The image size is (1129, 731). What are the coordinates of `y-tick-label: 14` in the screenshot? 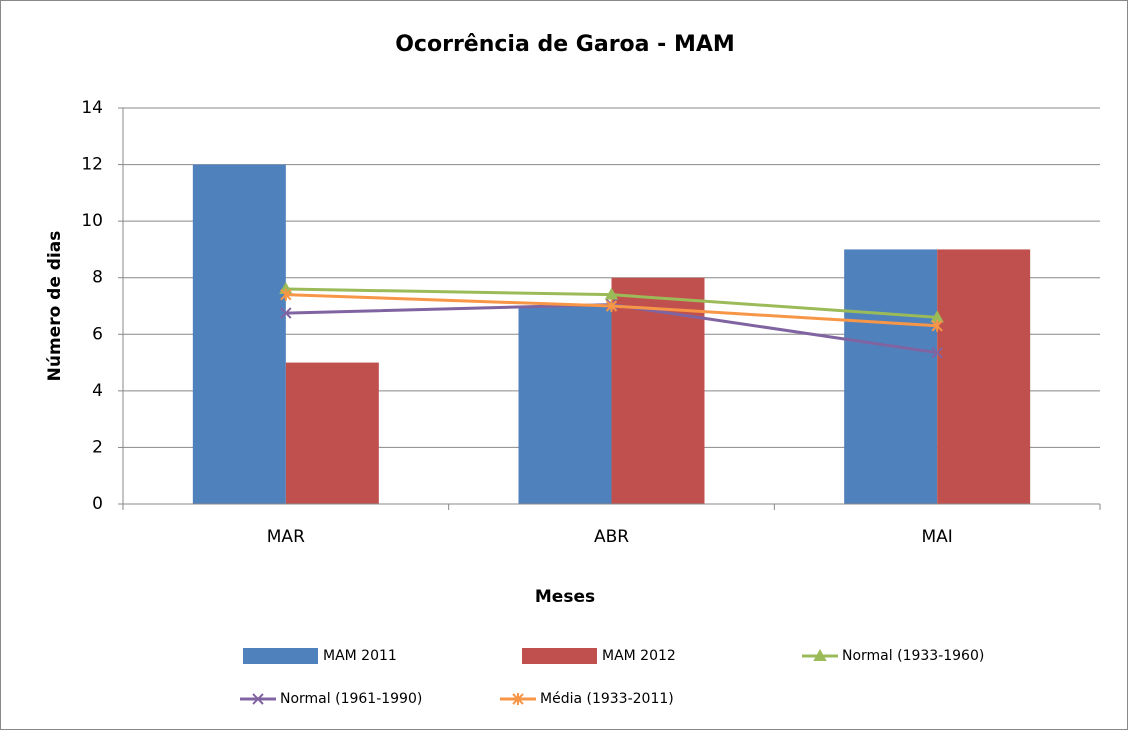 It's located at (92, 108).